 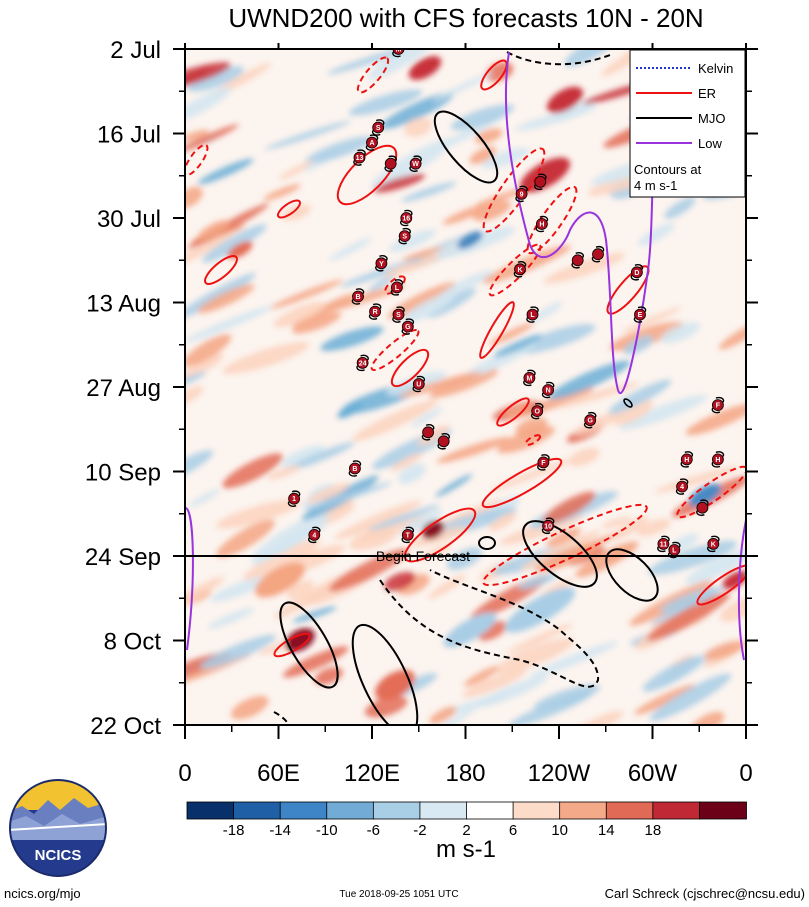 What do you see at coordinates (408, 326) in the screenshot?
I see `storm-marker: G` at bounding box center [408, 326].